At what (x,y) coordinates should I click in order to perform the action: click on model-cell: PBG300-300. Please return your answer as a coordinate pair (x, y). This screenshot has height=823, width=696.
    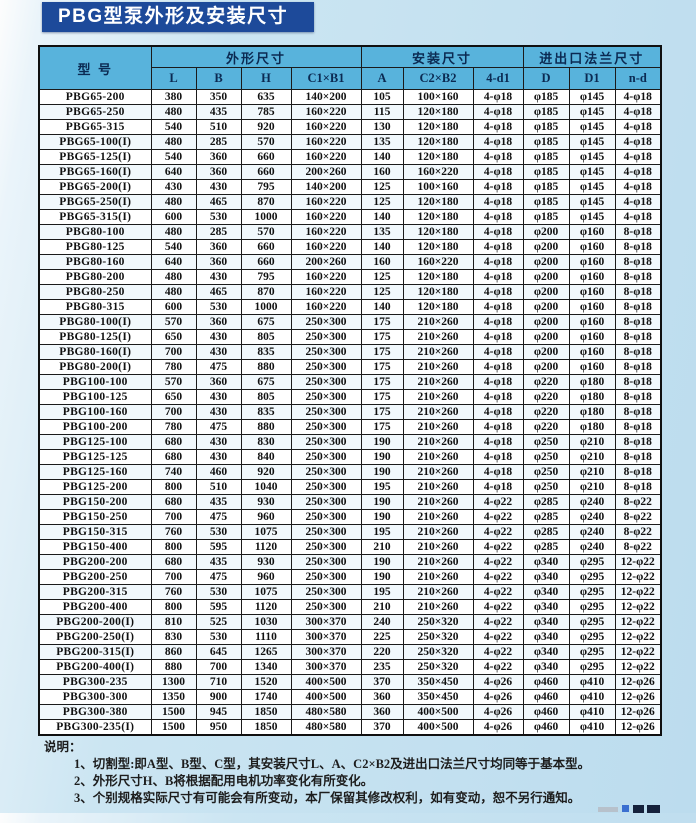
    Looking at the image, I should click on (95, 697).